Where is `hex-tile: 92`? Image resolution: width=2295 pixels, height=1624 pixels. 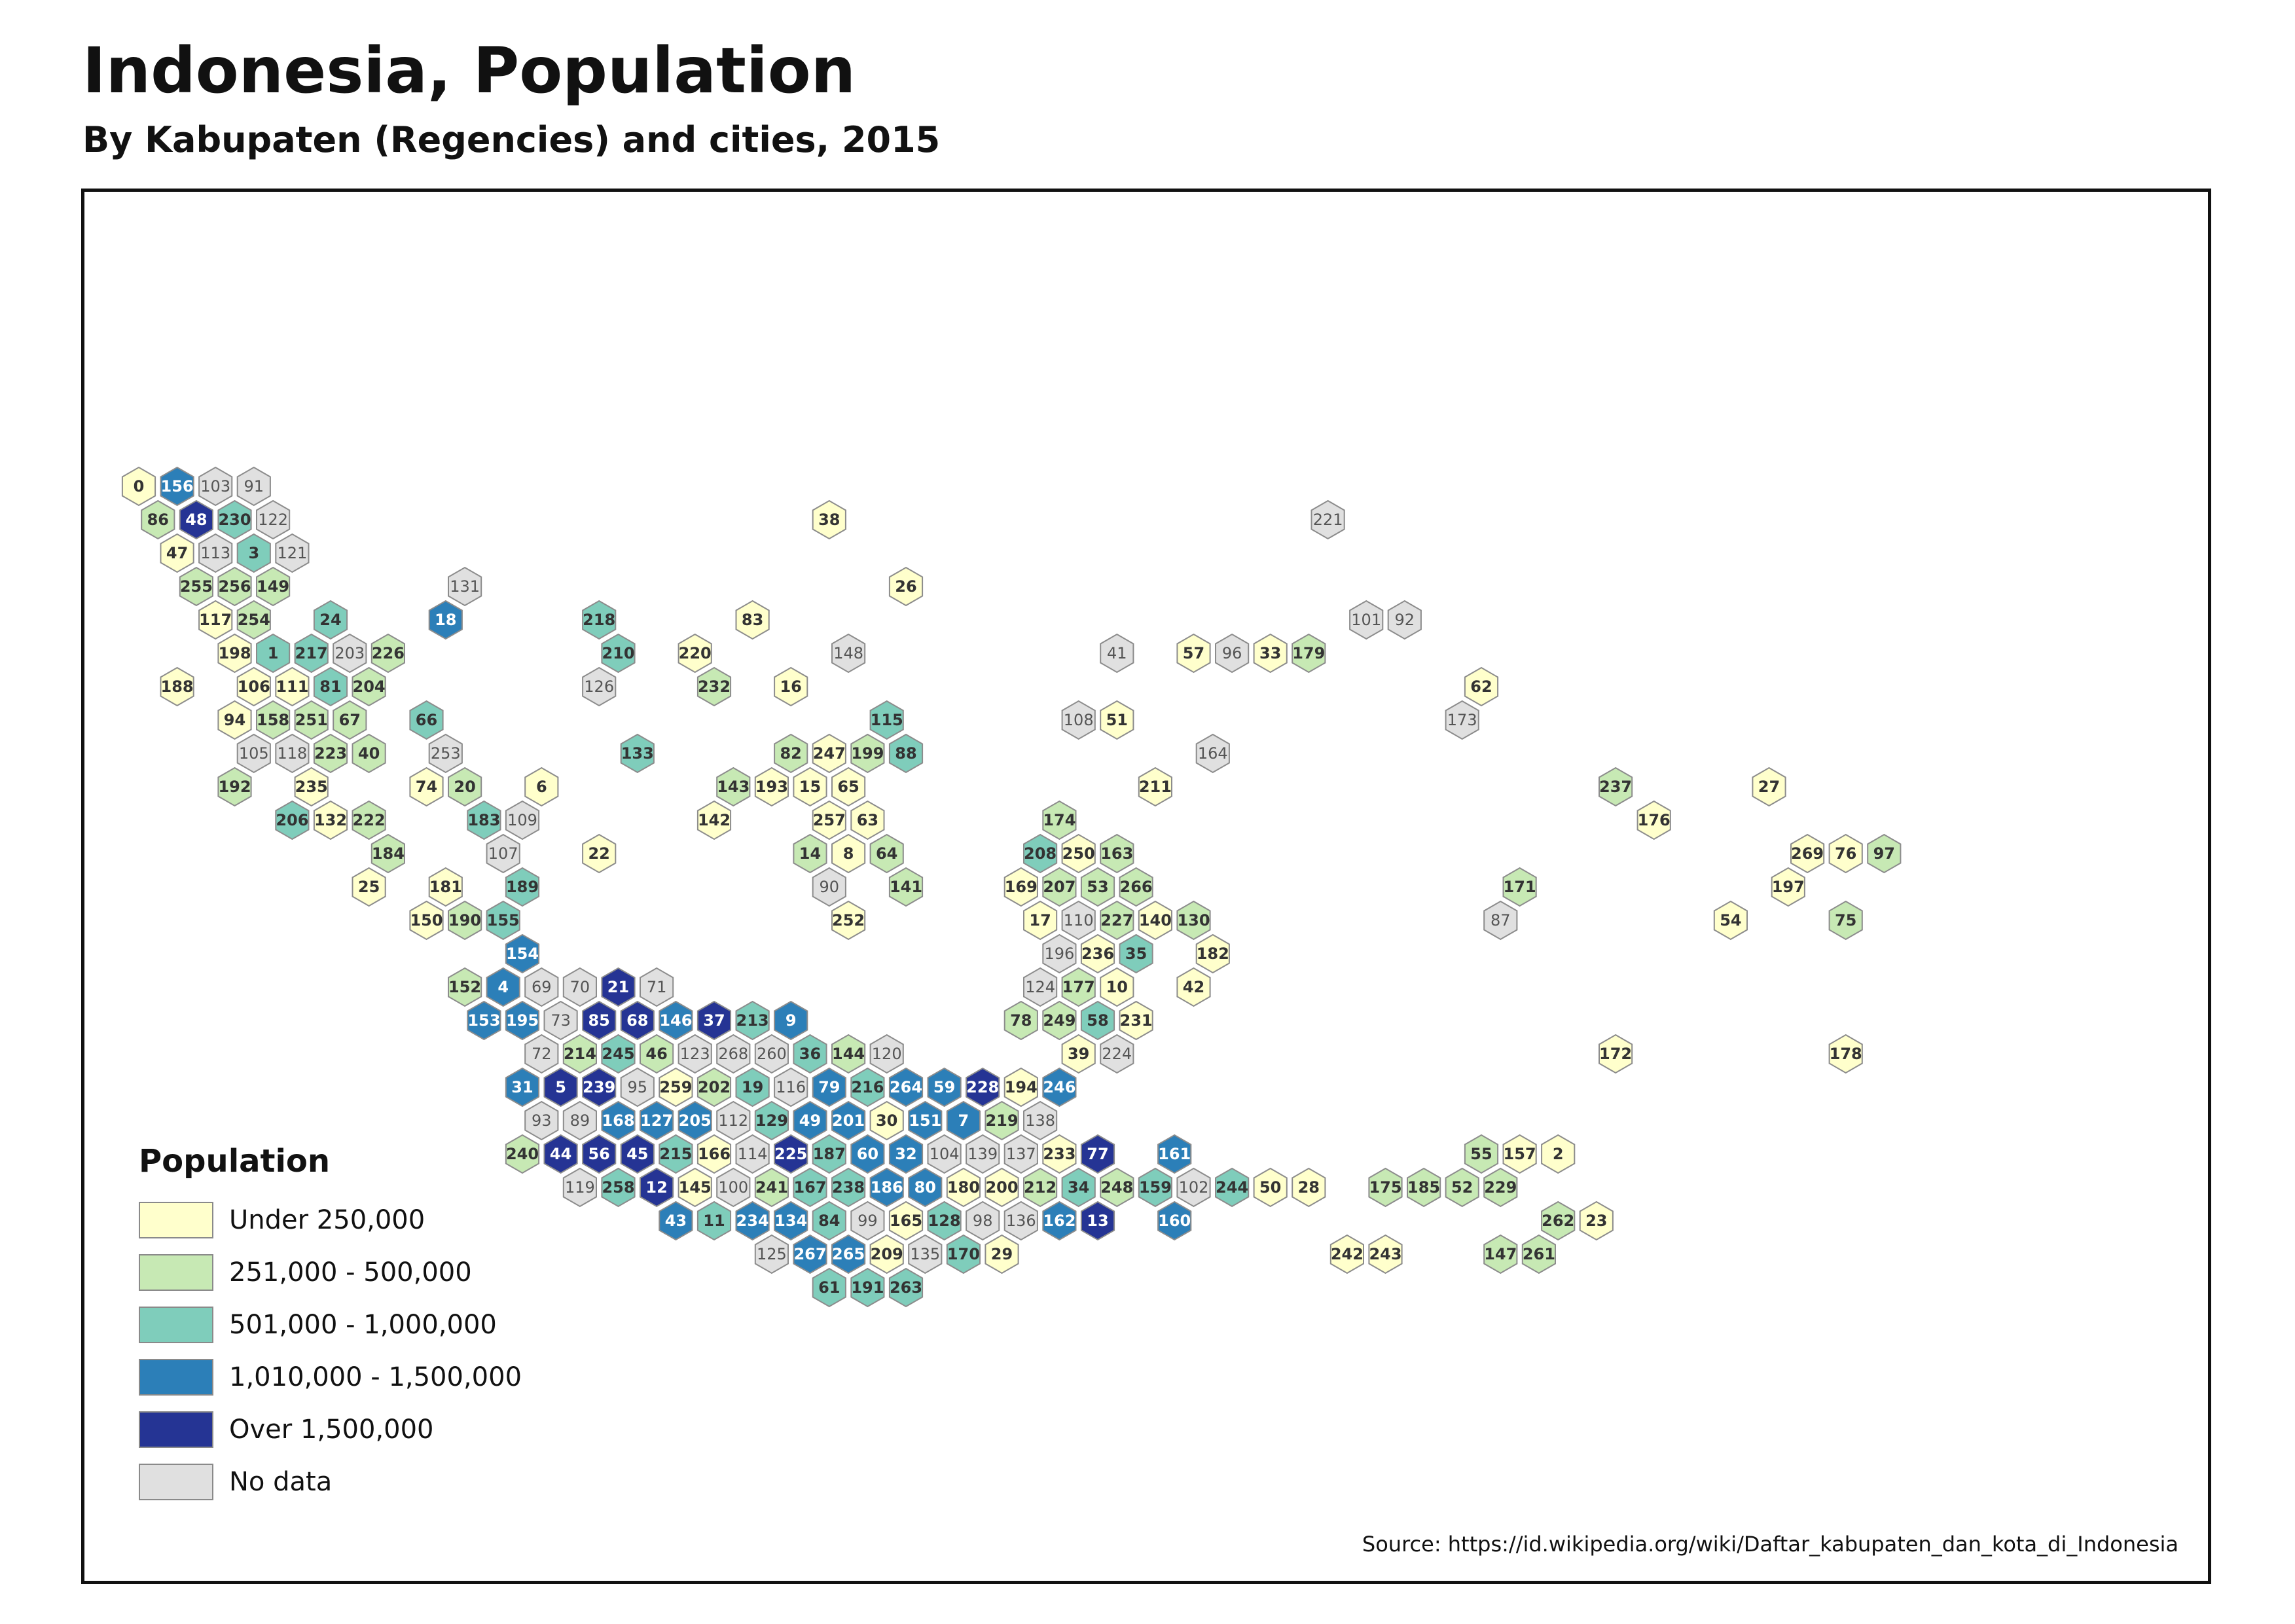
hex-tile: 92 is located at coordinates (1405, 620).